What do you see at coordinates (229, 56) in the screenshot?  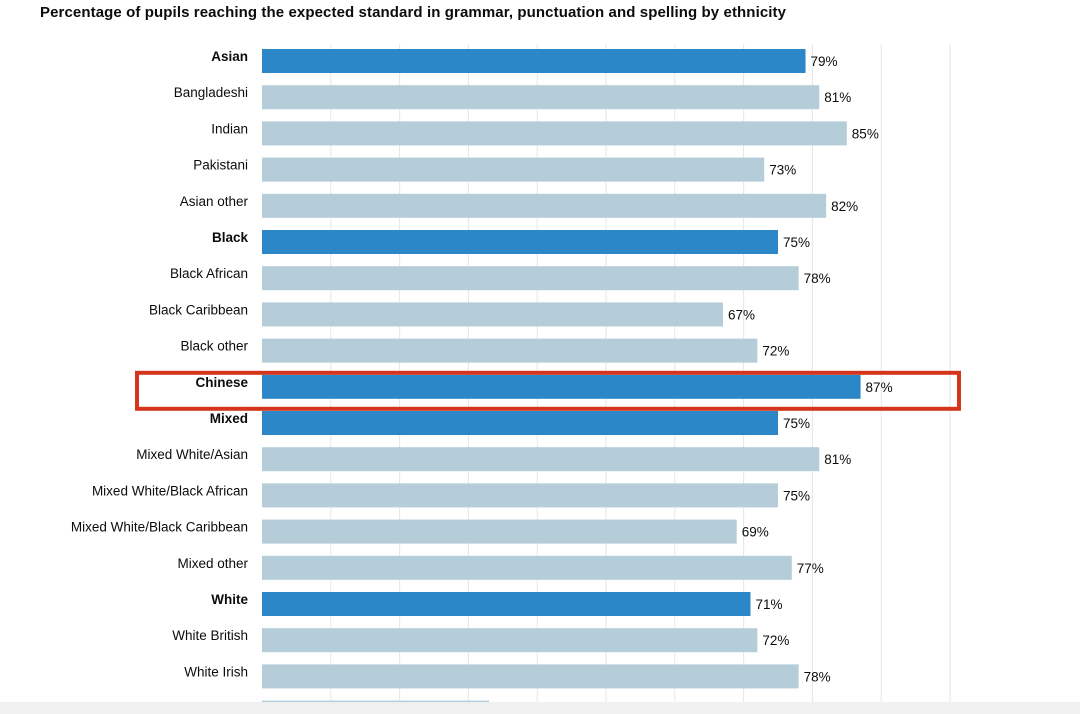 I see `category-label: Asian` at bounding box center [229, 56].